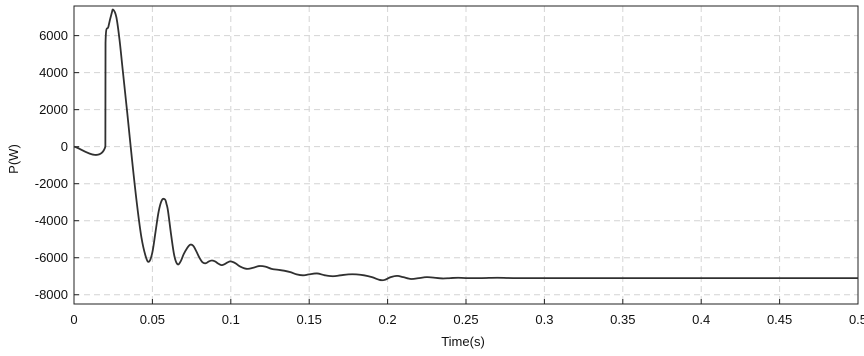 The height and width of the screenshot is (356, 864). What do you see at coordinates (465, 319) in the screenshot?
I see `x-tick-label: 0.25` at bounding box center [465, 319].